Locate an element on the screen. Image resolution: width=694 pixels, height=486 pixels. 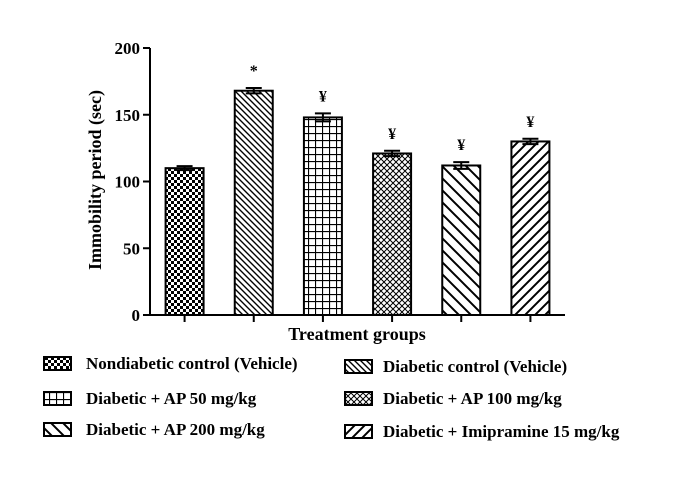
y-tick-label: 50 is located at coordinates (131, 248).